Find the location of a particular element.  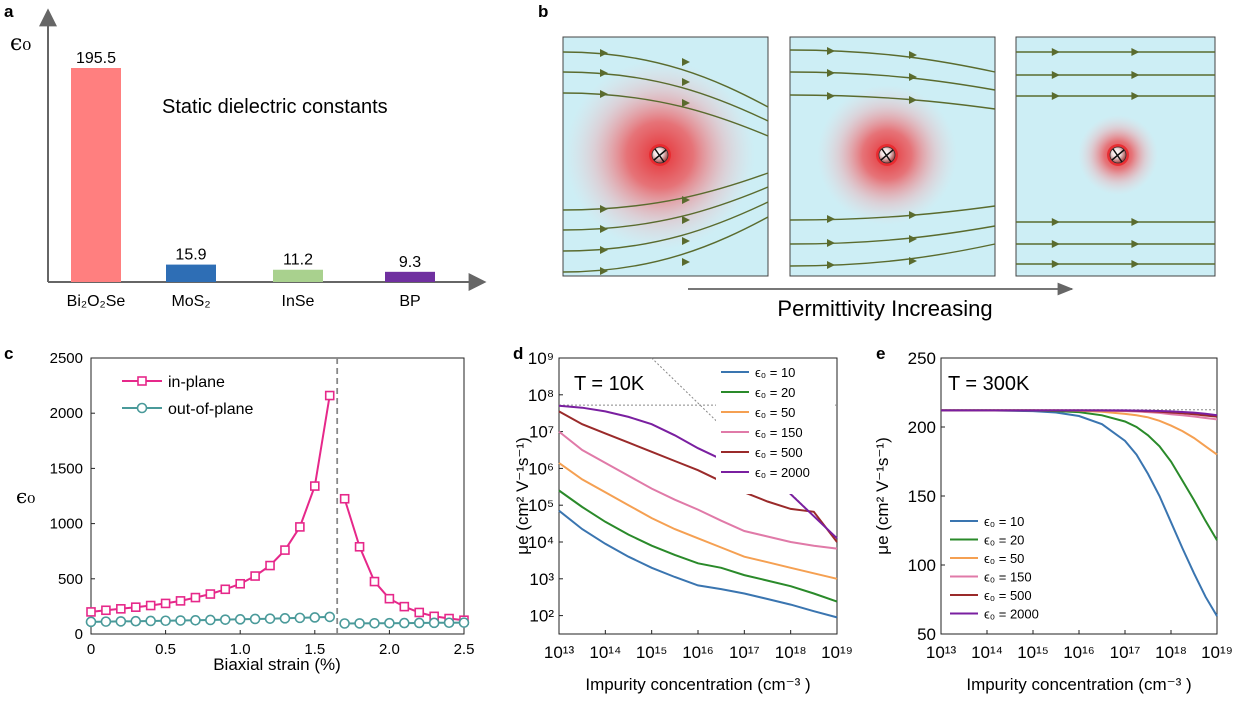

panel-d-y-label: μe (cm² V⁻¹s⁻¹) is located at coordinates (522, 495).